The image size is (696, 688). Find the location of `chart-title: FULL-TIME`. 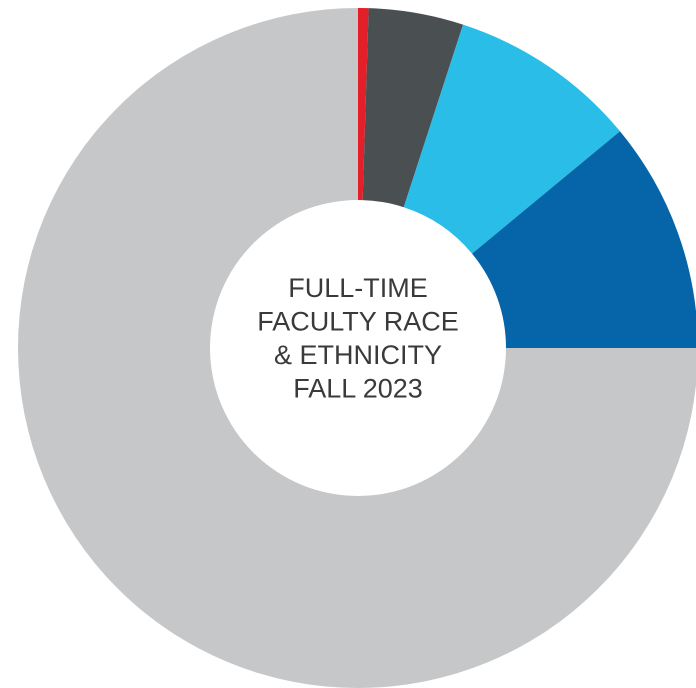

chart-title: FULL-TIME is located at coordinates (358, 288).